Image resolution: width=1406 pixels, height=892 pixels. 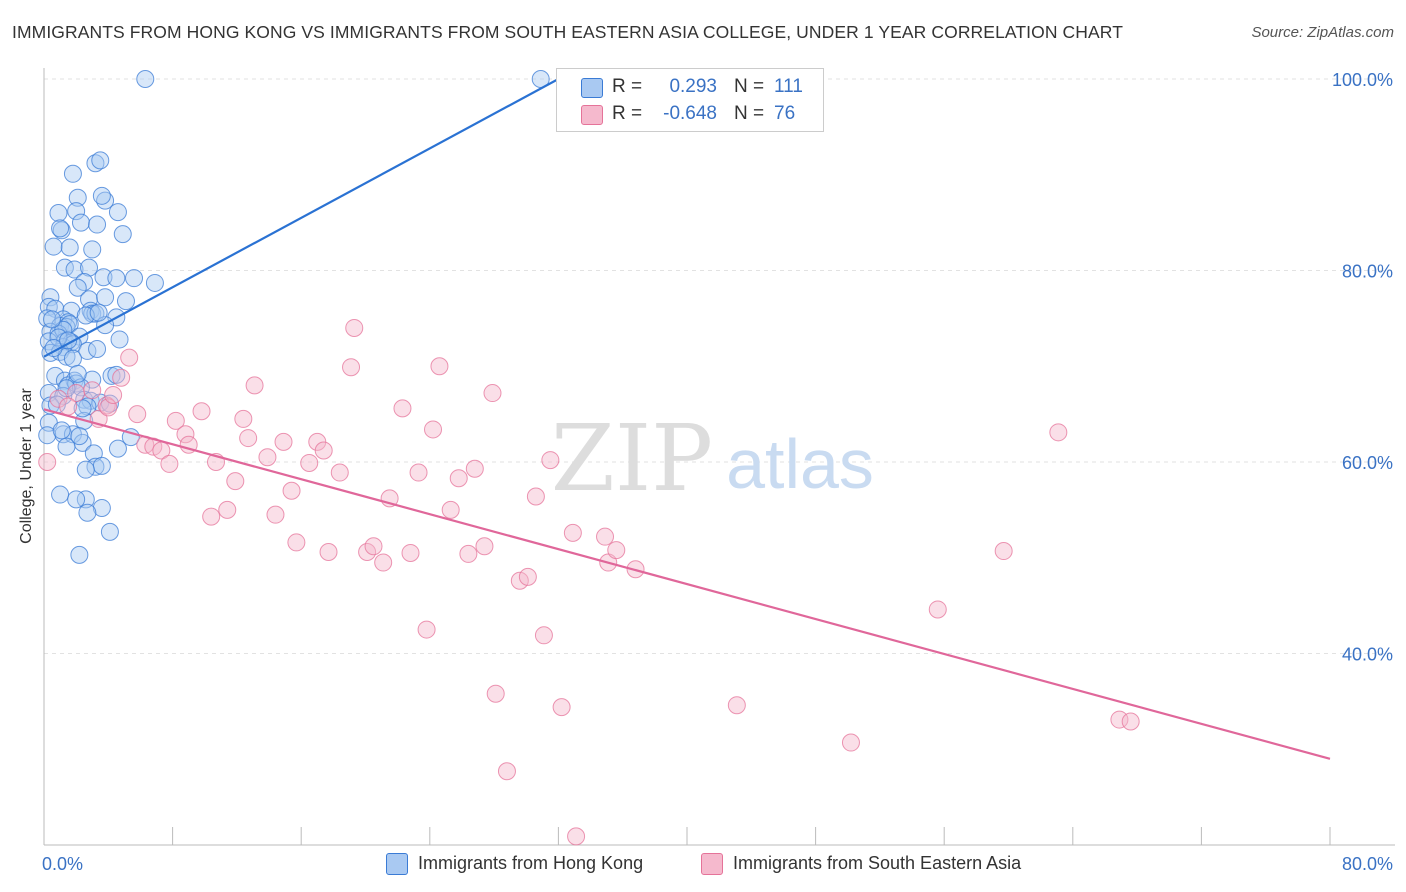 What do you see at coordinates (1322, 32) in the screenshot?
I see `source-credit: Source: ZipAtlas.com` at bounding box center [1322, 32].